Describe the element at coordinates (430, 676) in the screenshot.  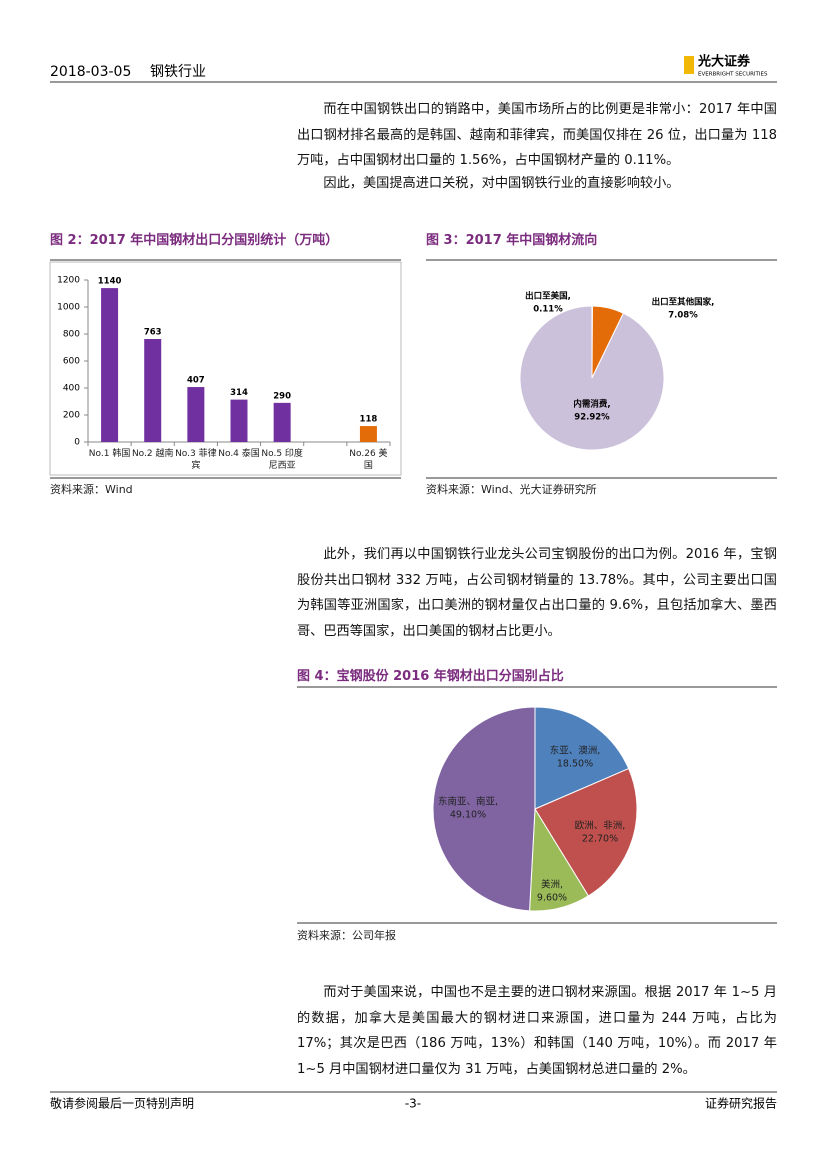
I see `figure-title: 图 4：宝钢股份 2016 年钢材出口分国别占比` at that location.